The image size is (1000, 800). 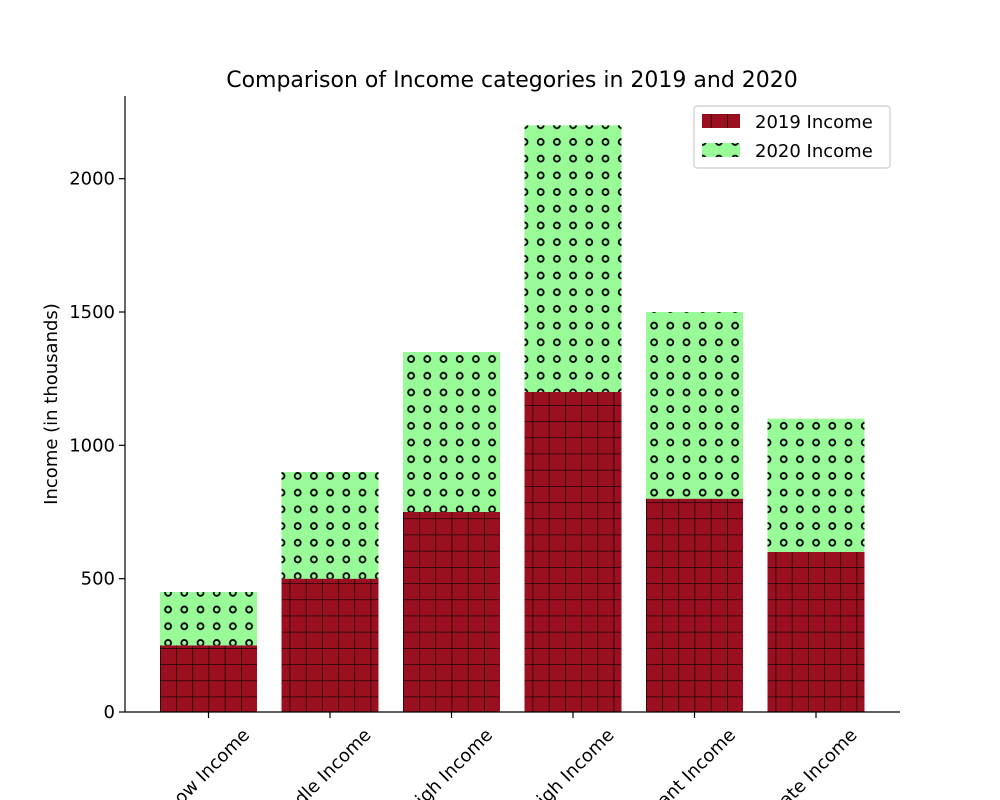 I want to click on x-tick-label: dle Income, so click(x=332, y=762).